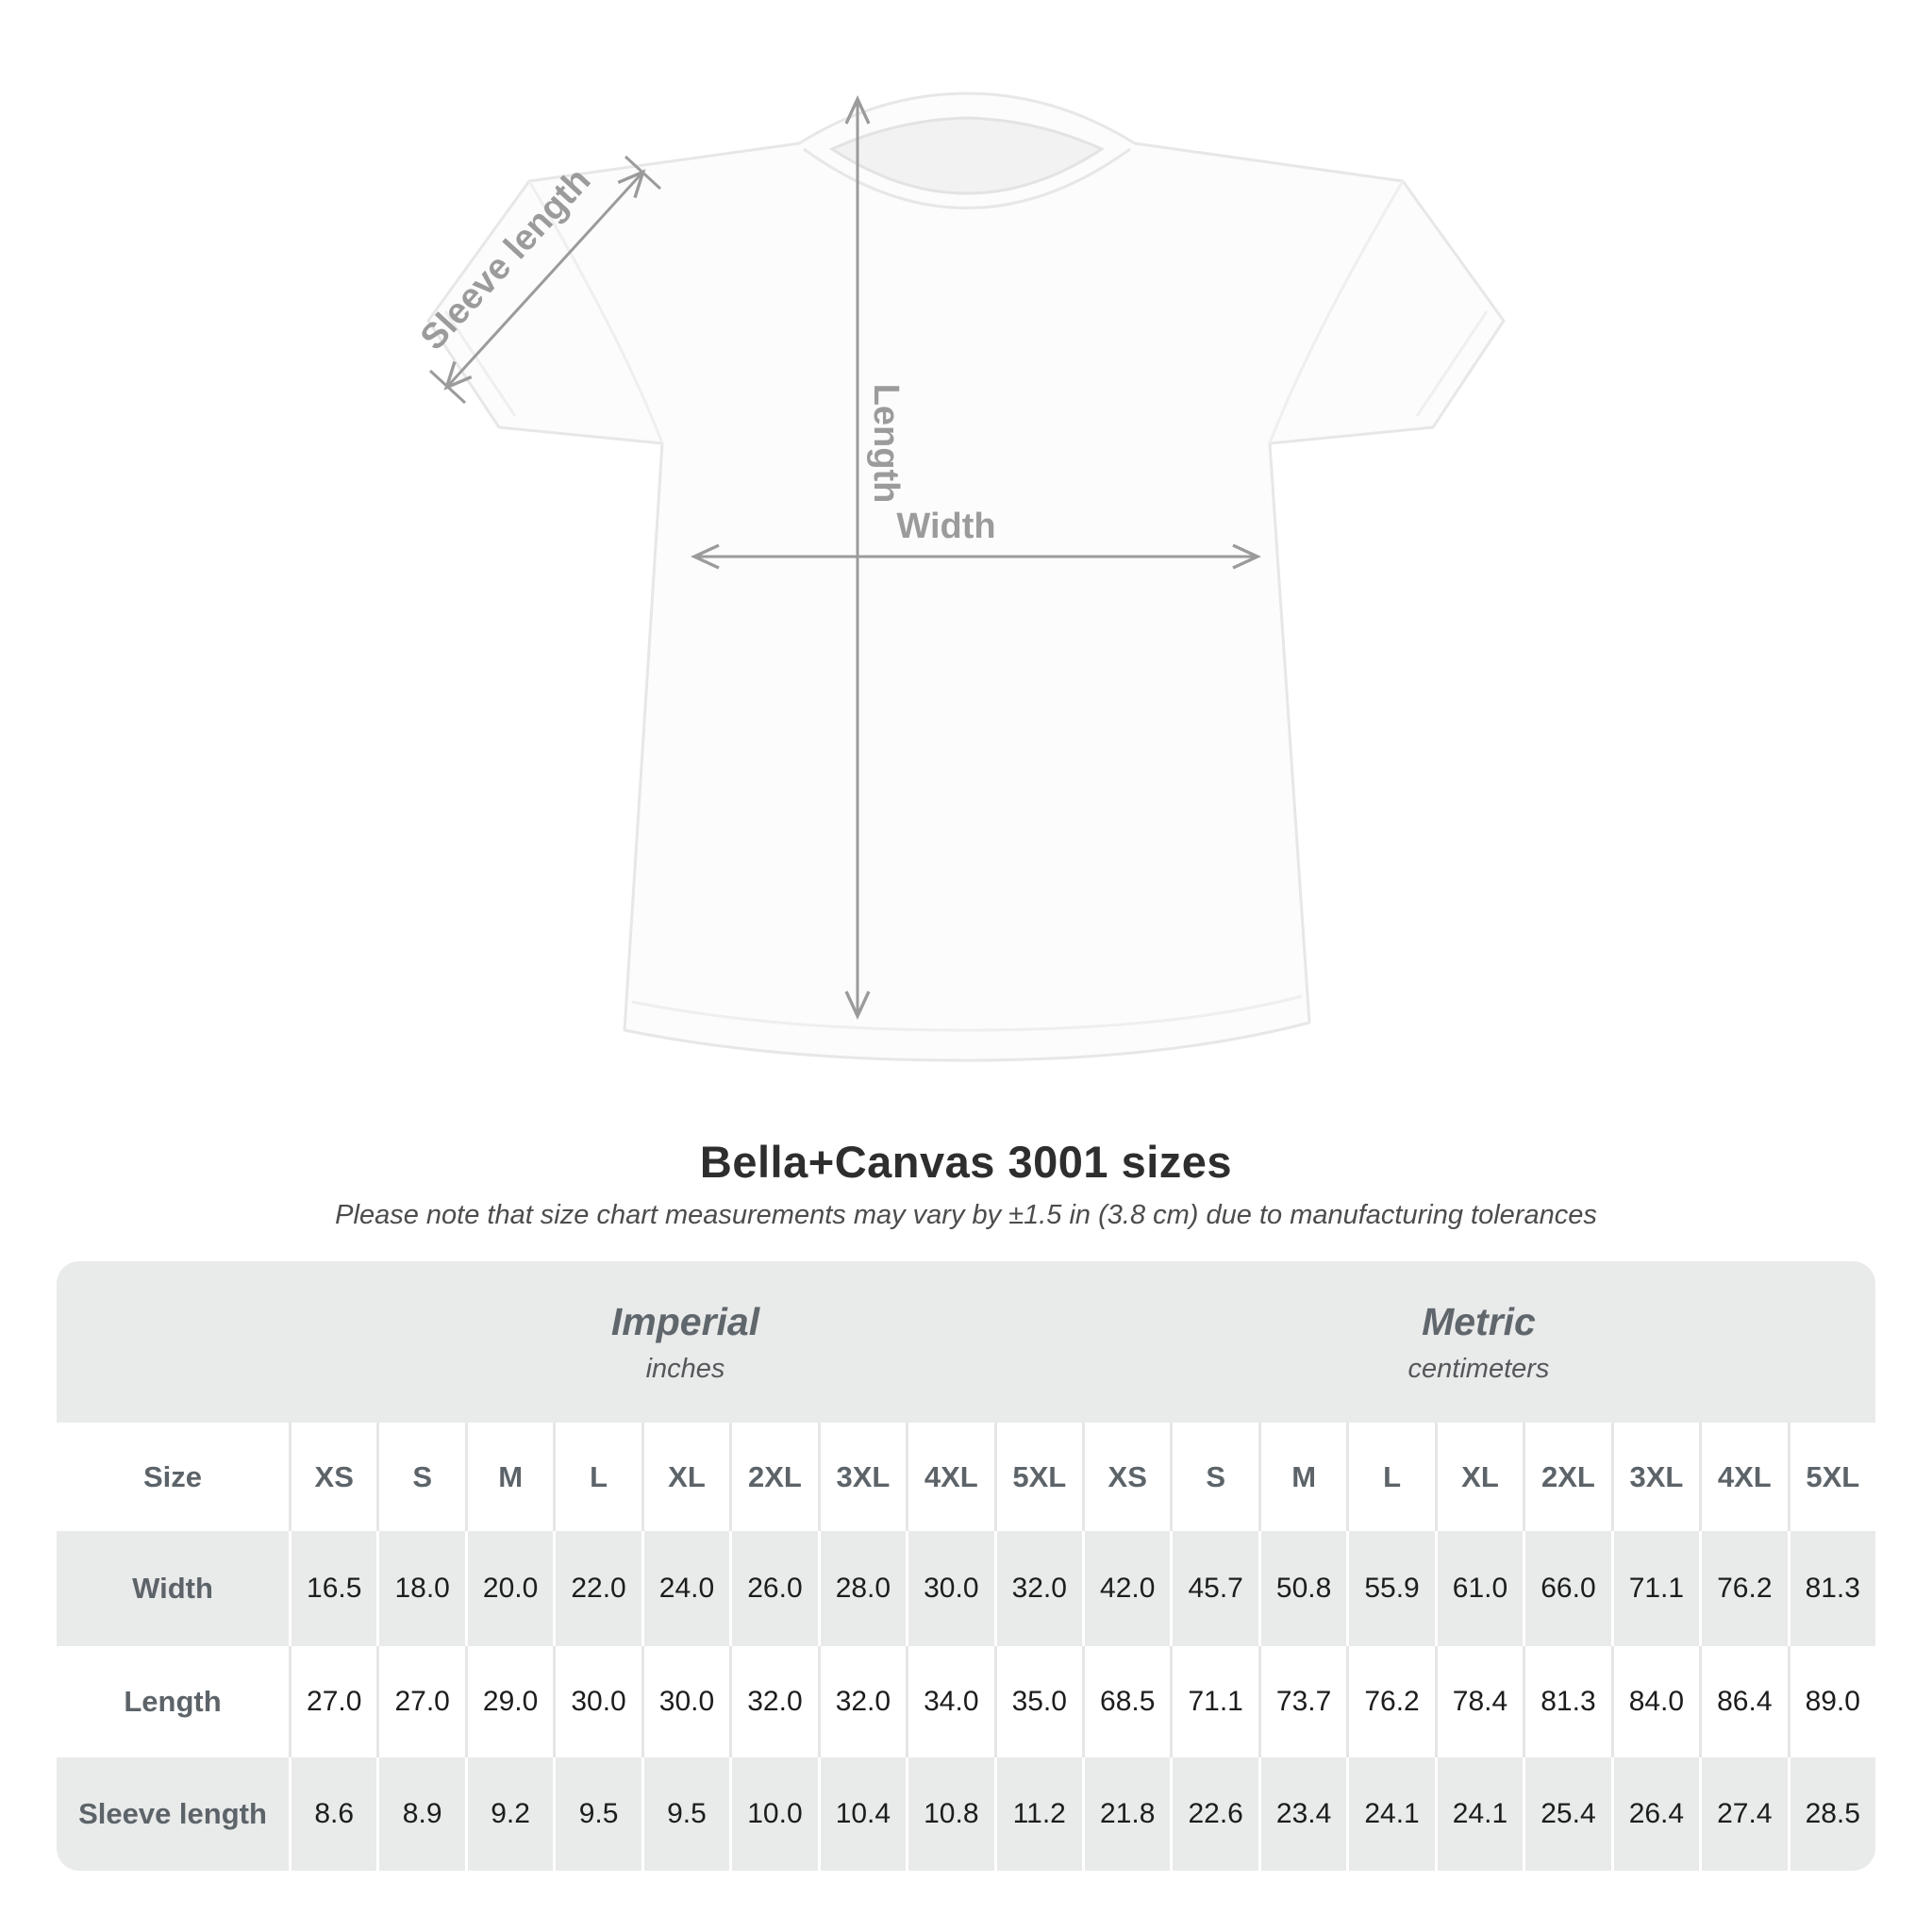  Describe the element at coordinates (1655, 1814) in the screenshot. I see `value-cell-metric: 26.4` at that location.